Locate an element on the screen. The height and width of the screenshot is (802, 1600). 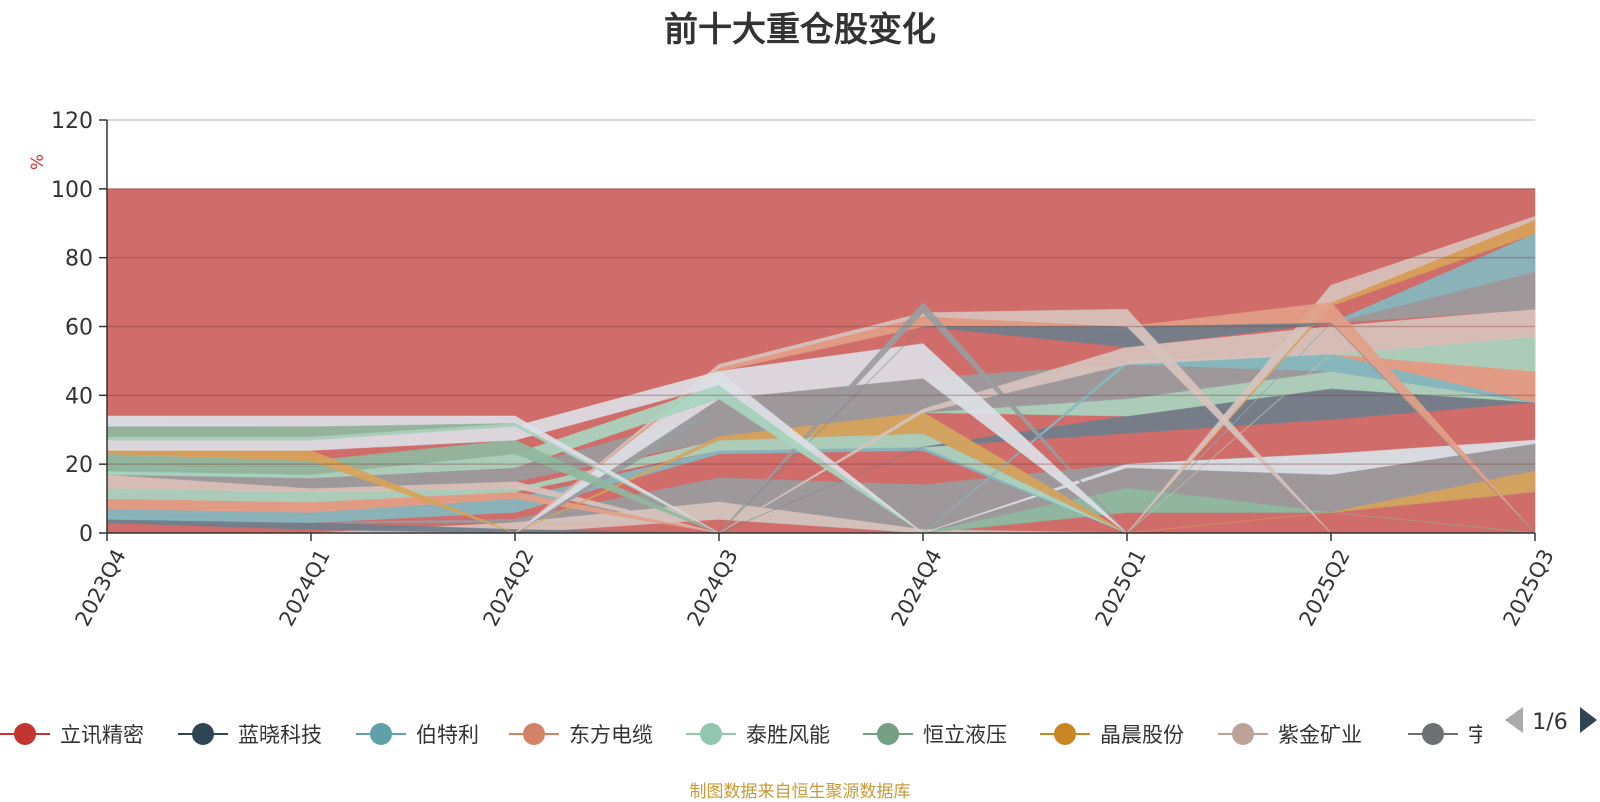
legend-item: 东方电缆 is located at coordinates (581, 735).